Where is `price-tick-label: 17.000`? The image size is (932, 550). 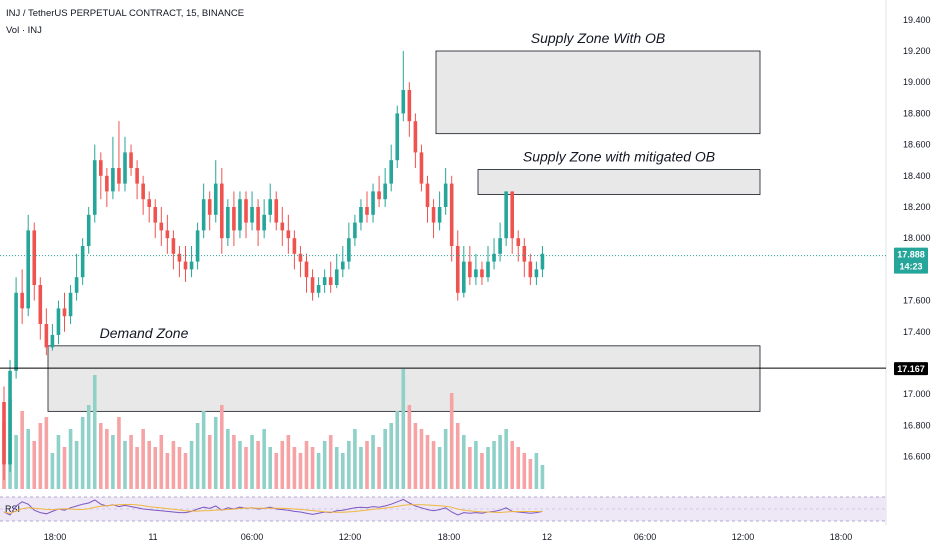
price-tick-label: 17.000 is located at coordinates (917, 394).